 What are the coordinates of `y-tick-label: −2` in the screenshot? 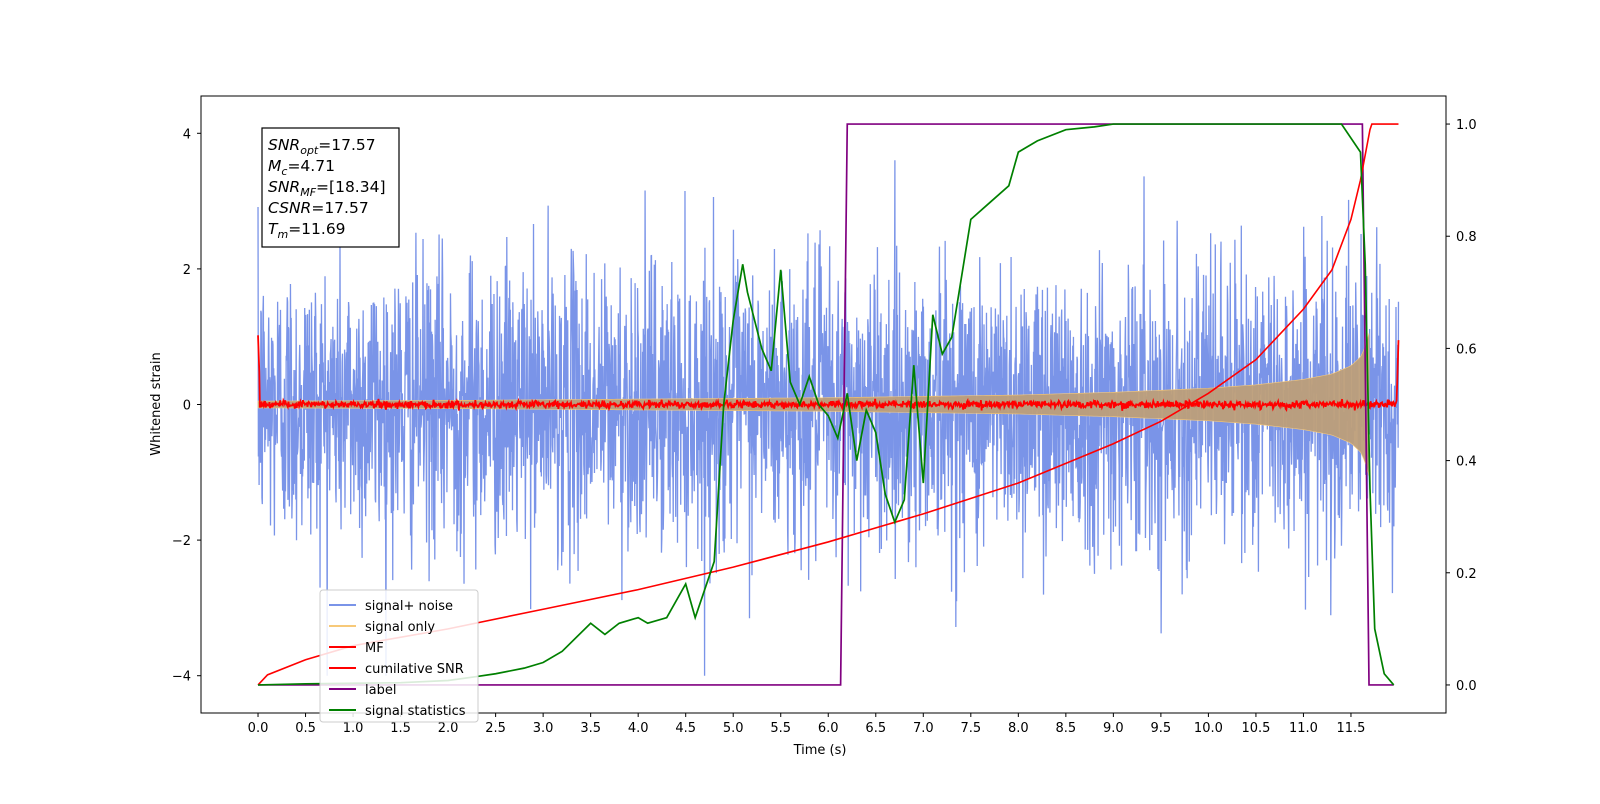 It's located at (181, 541).